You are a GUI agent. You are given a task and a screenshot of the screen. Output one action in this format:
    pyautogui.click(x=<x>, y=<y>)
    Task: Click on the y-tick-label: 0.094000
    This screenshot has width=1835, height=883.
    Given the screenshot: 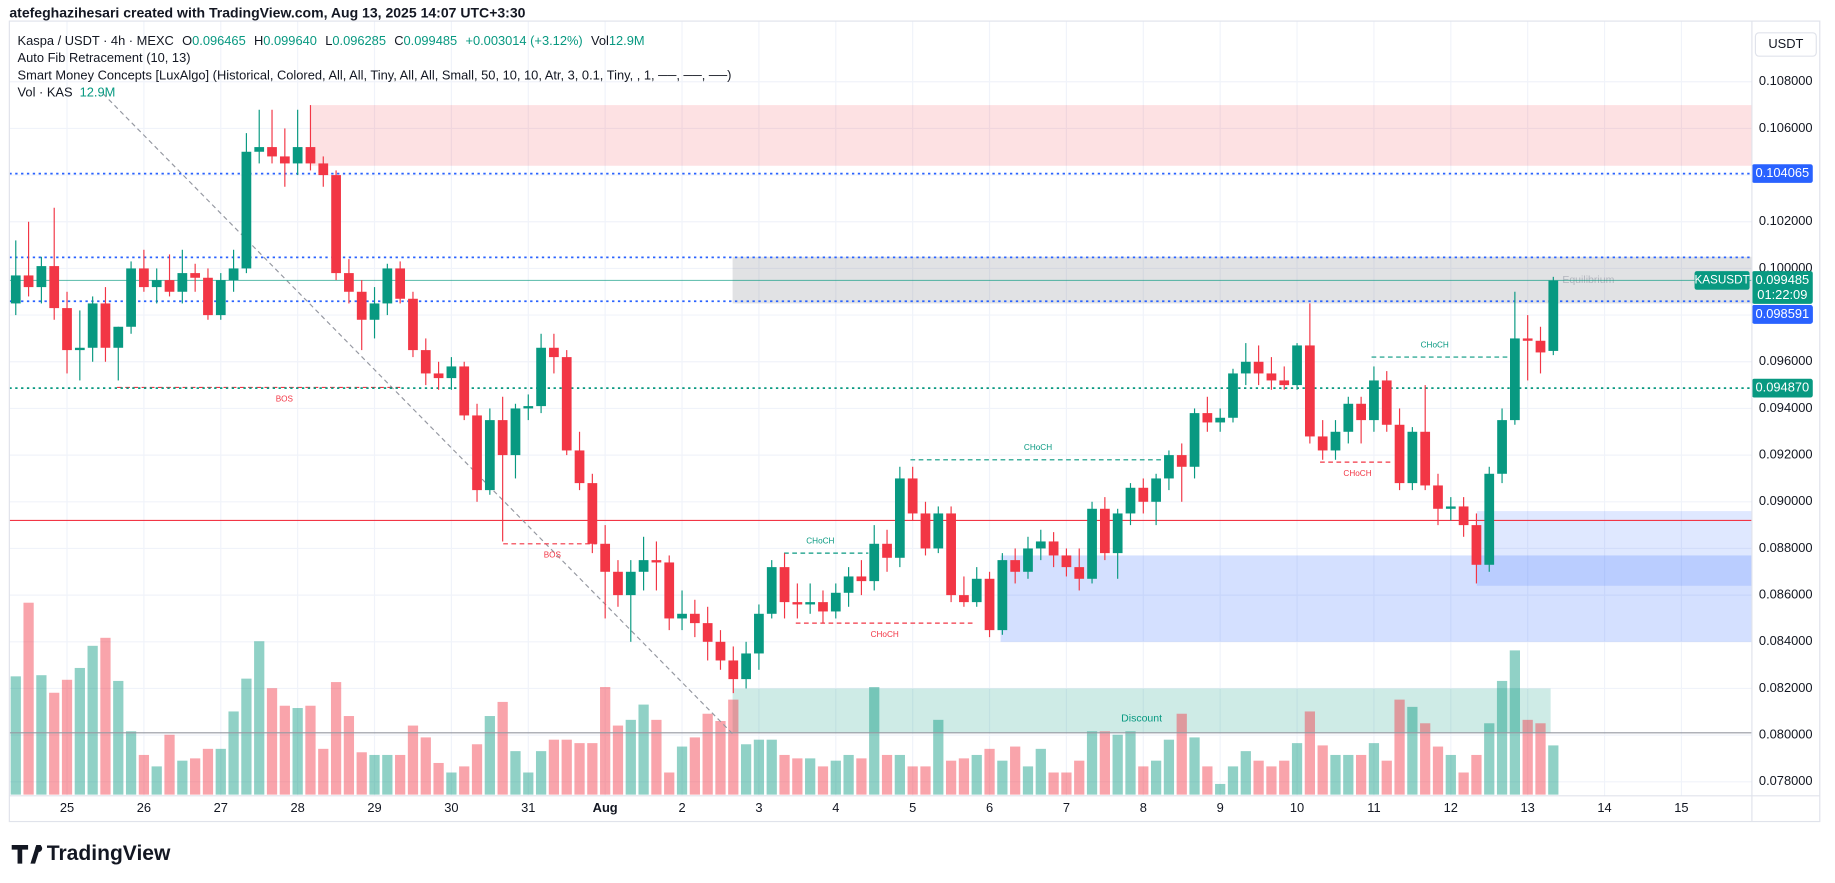 What is the action you would take?
    pyautogui.click(x=1786, y=407)
    